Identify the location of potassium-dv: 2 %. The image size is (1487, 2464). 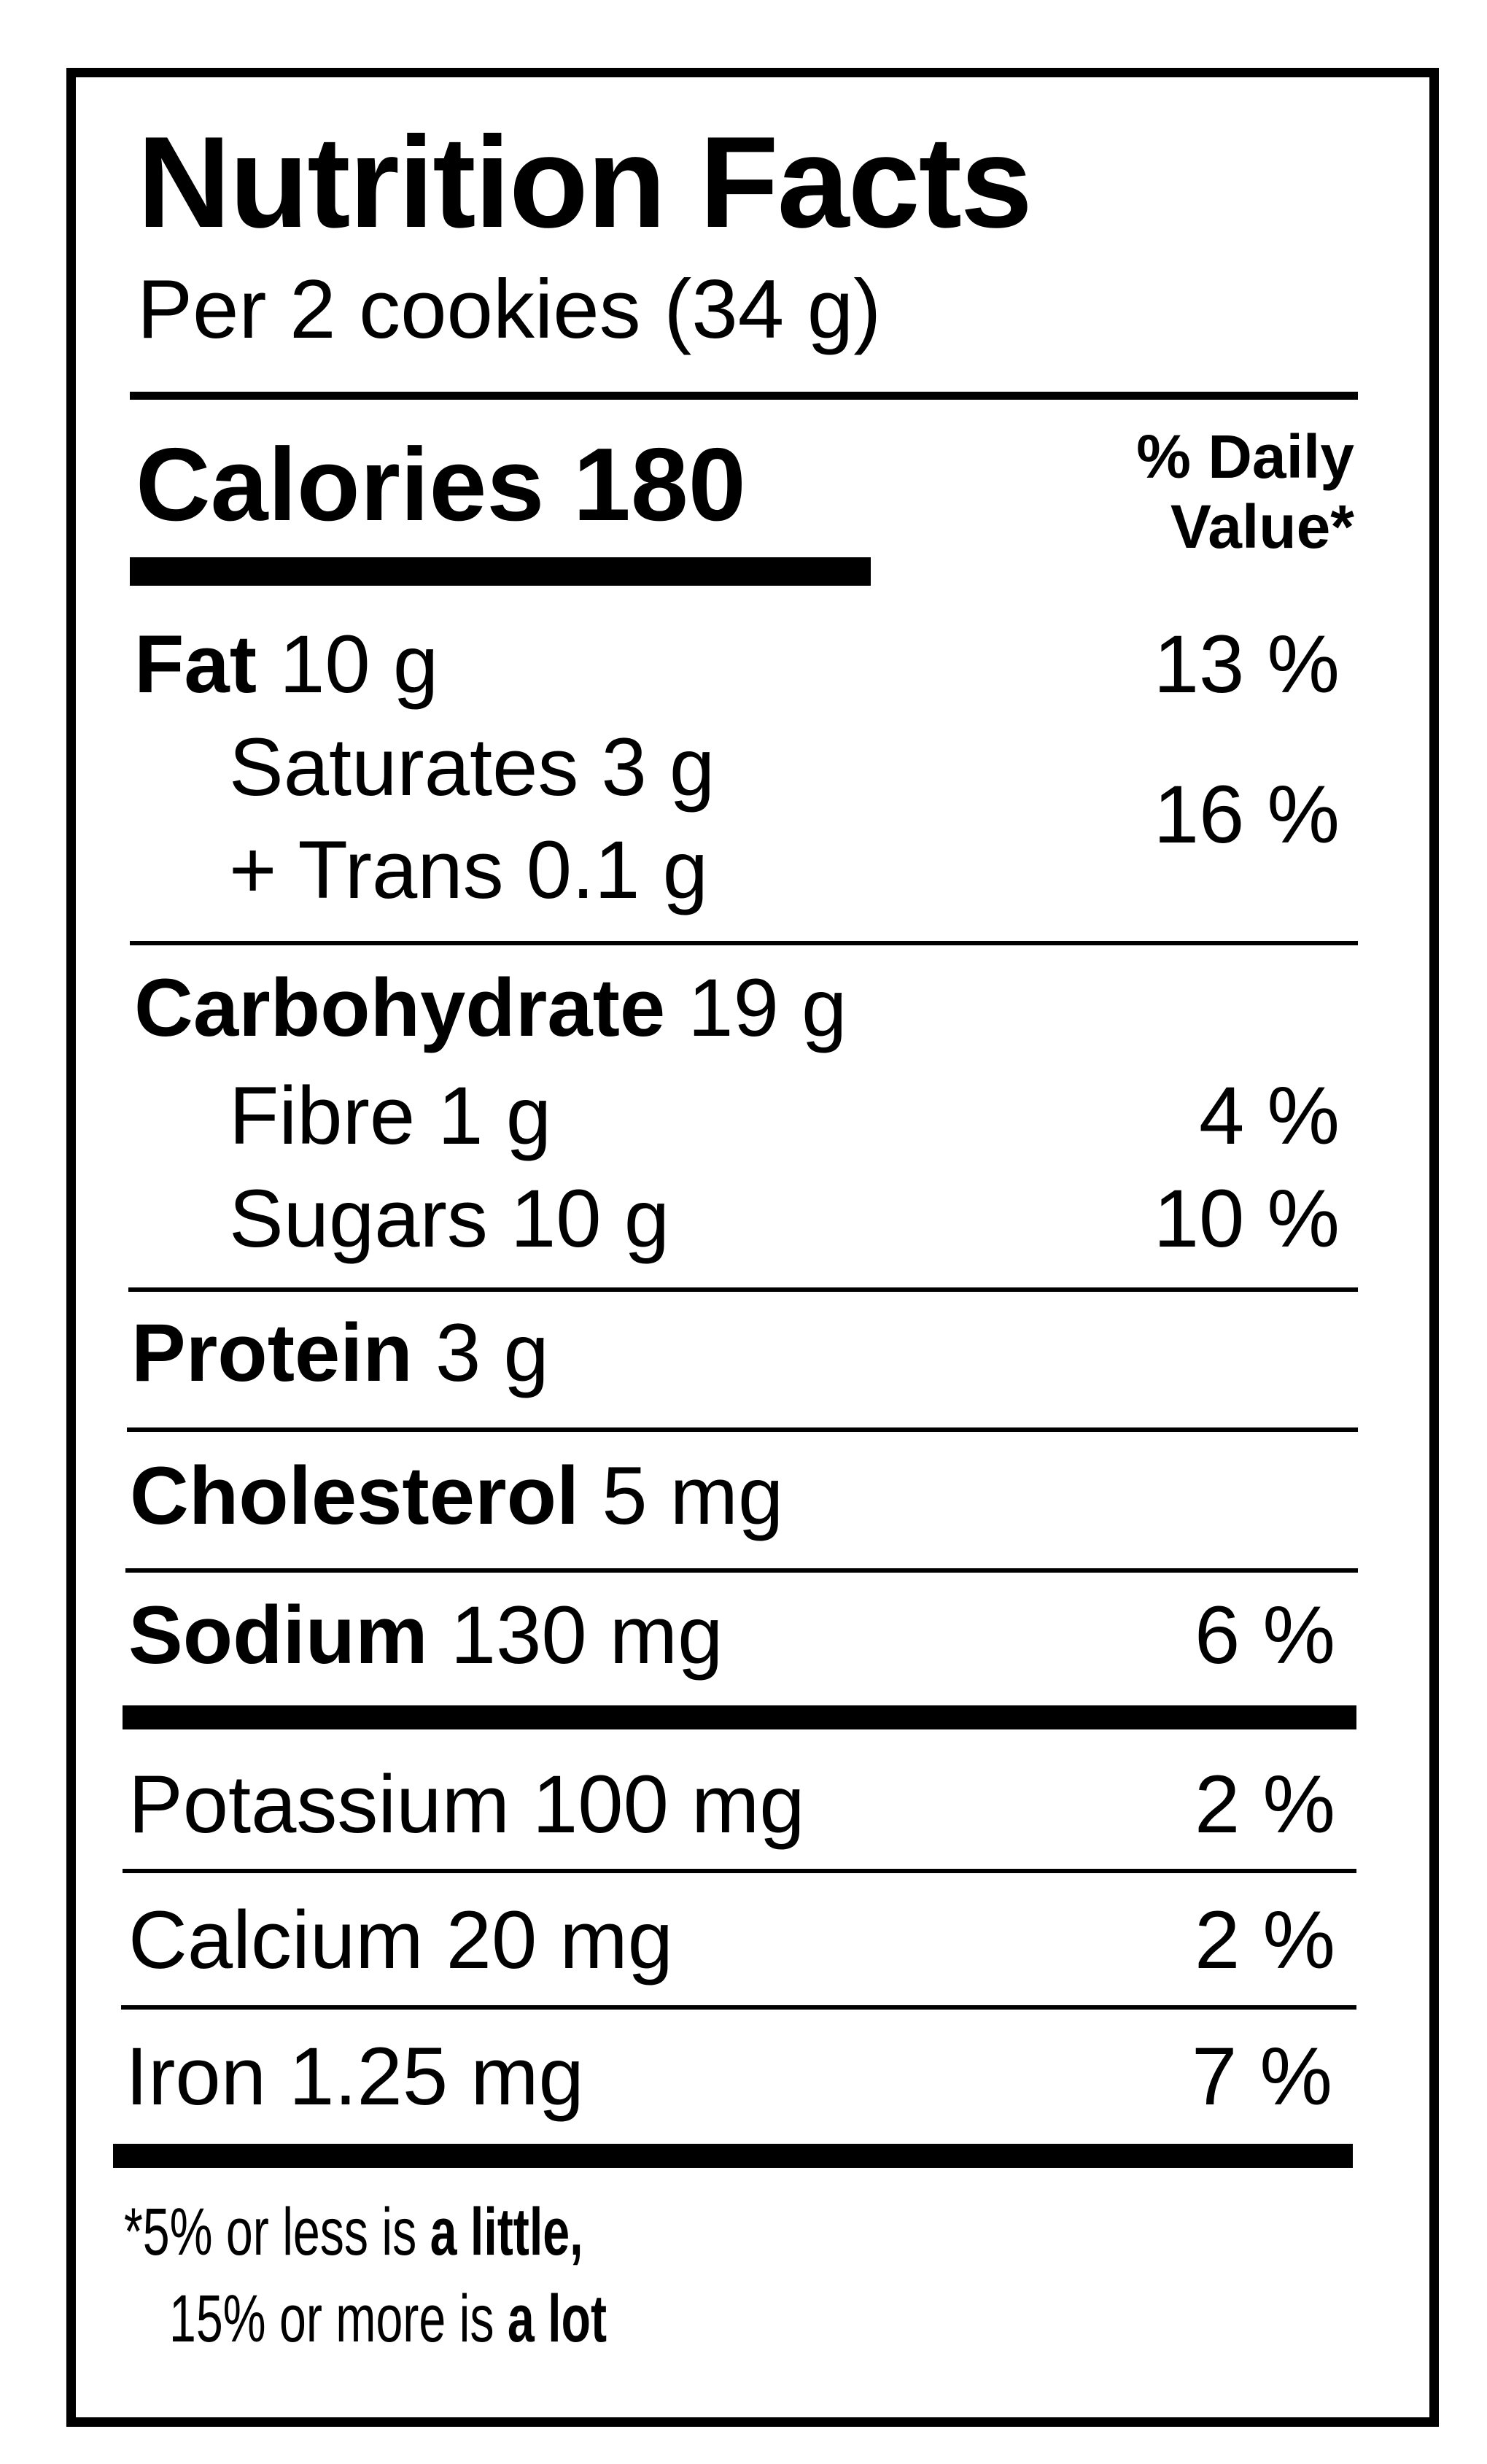
(1265, 1805).